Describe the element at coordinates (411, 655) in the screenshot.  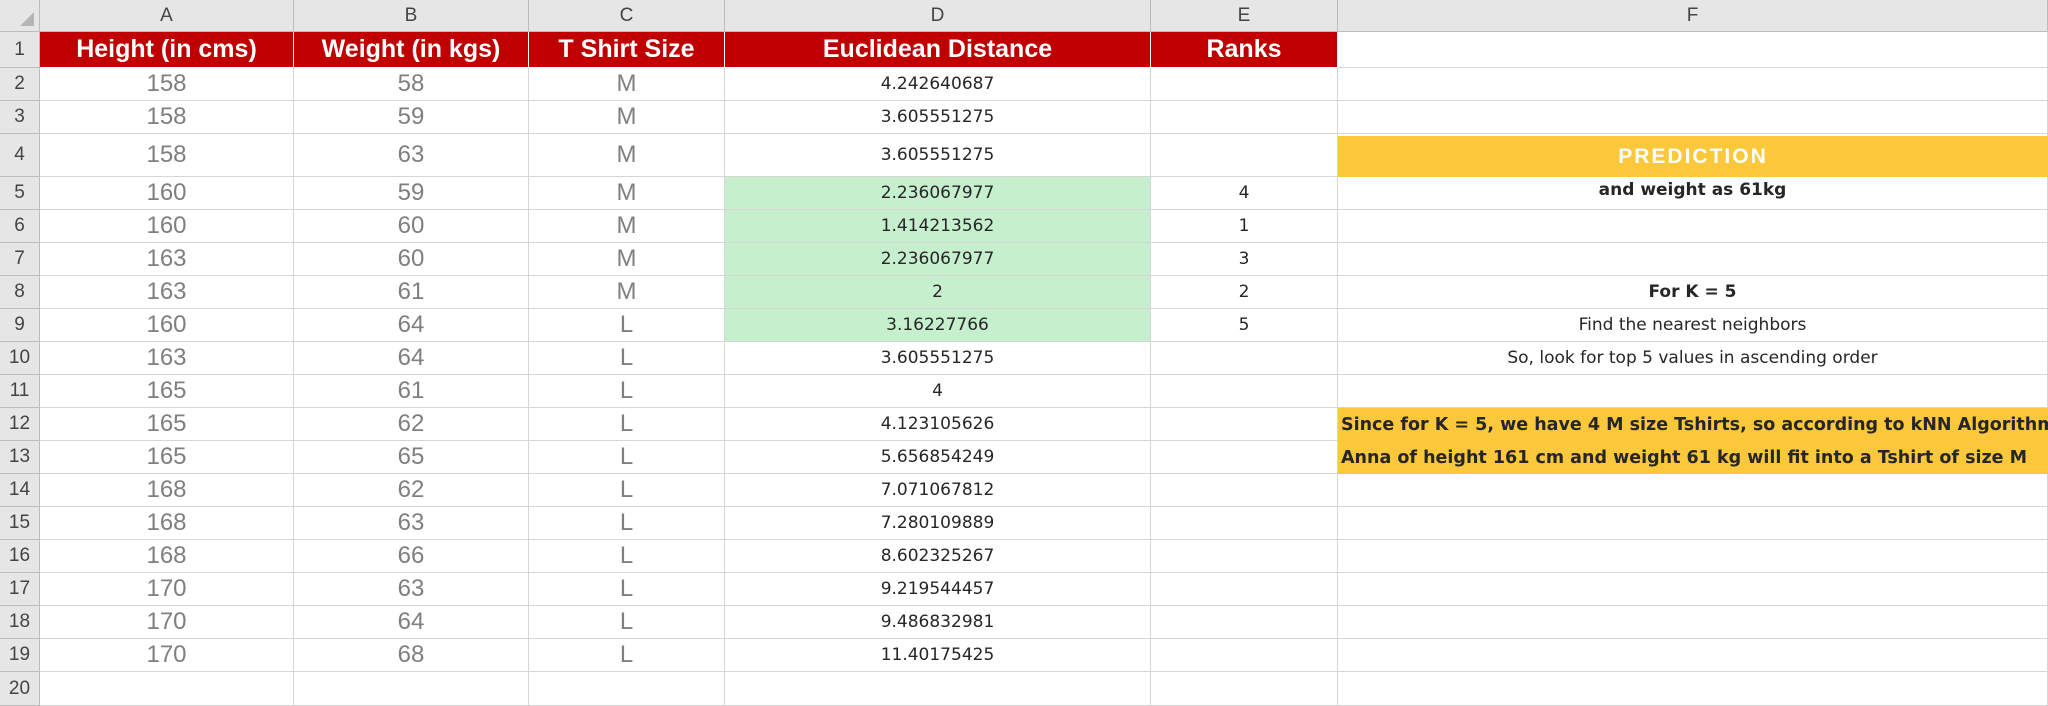
I see `weight-cell: 68` at that location.